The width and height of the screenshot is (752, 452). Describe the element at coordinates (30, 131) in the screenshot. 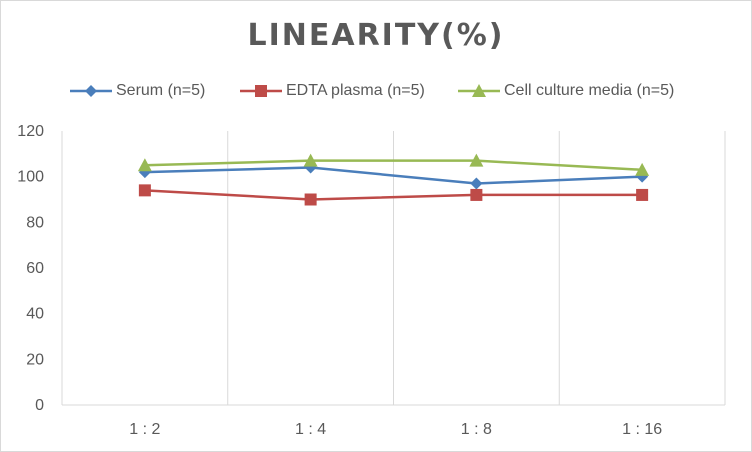

I see `y-tick-label: 120` at that location.